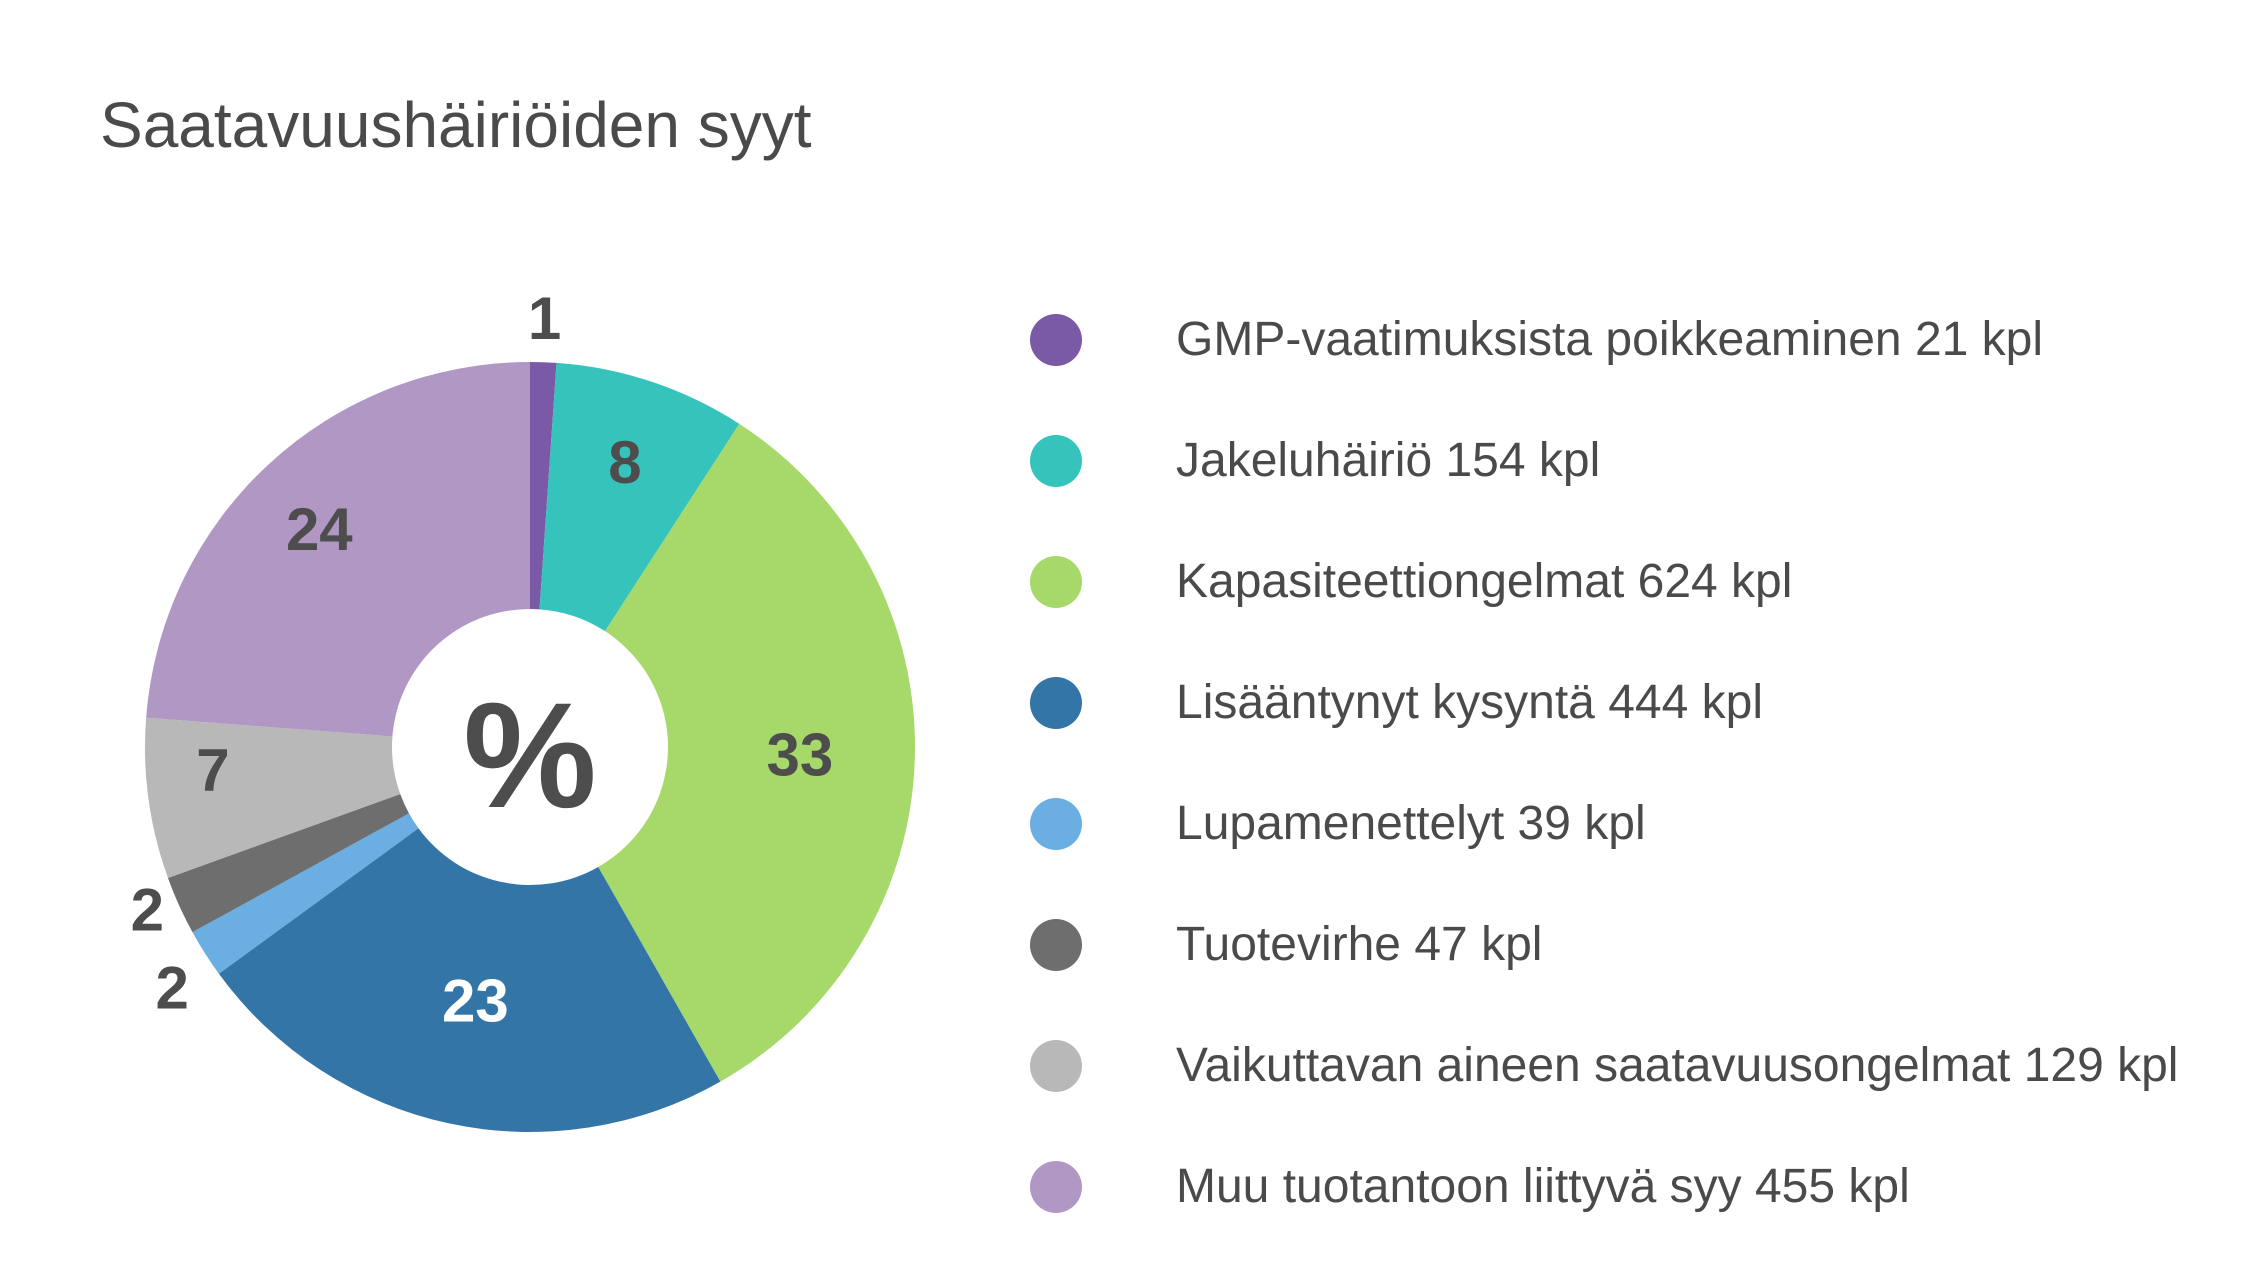 The width and height of the screenshot is (2257, 1284). I want to click on legend-label: Lisääntynyt kysyntä 444 kpl, so click(1469, 702).